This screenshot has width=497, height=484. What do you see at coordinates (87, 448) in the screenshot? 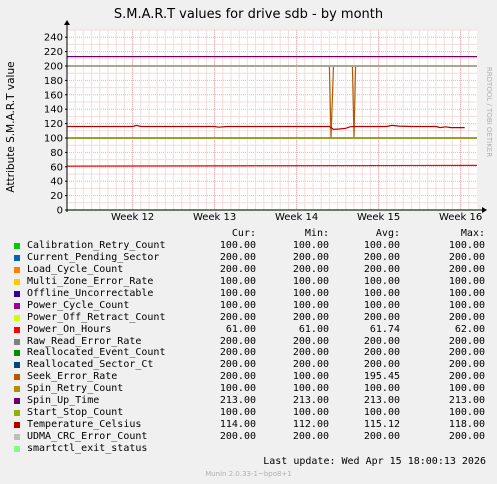
I see `legend-name: smartctl_exit_status` at bounding box center [87, 448].